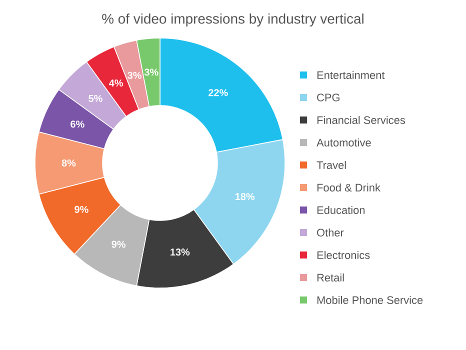  Describe the element at coordinates (180, 252) in the screenshot. I see `data-label: 13%` at that location.